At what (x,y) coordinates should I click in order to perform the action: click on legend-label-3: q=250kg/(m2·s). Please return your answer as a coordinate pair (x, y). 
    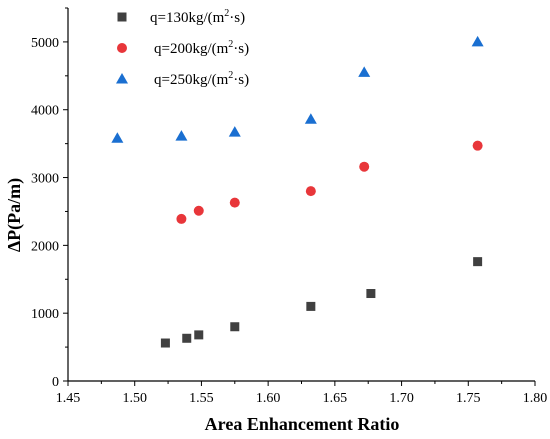
    Looking at the image, I should click on (201, 79).